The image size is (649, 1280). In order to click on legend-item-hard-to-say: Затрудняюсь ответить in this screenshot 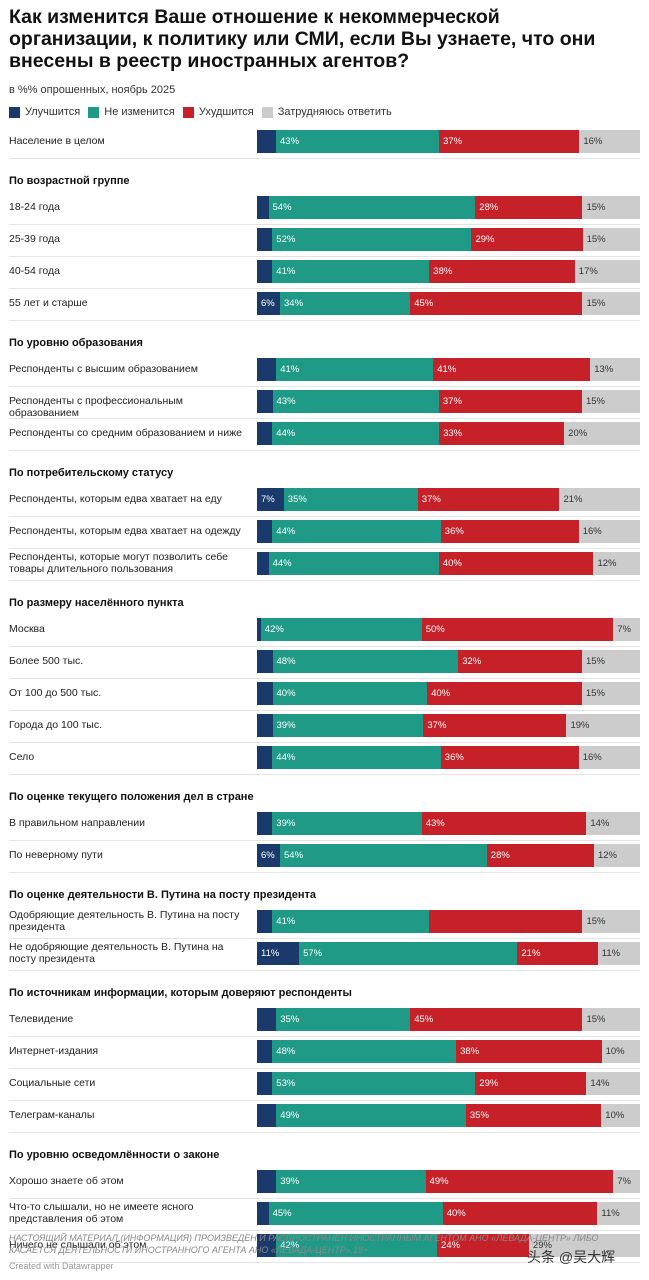, I will do `click(326, 112)`.